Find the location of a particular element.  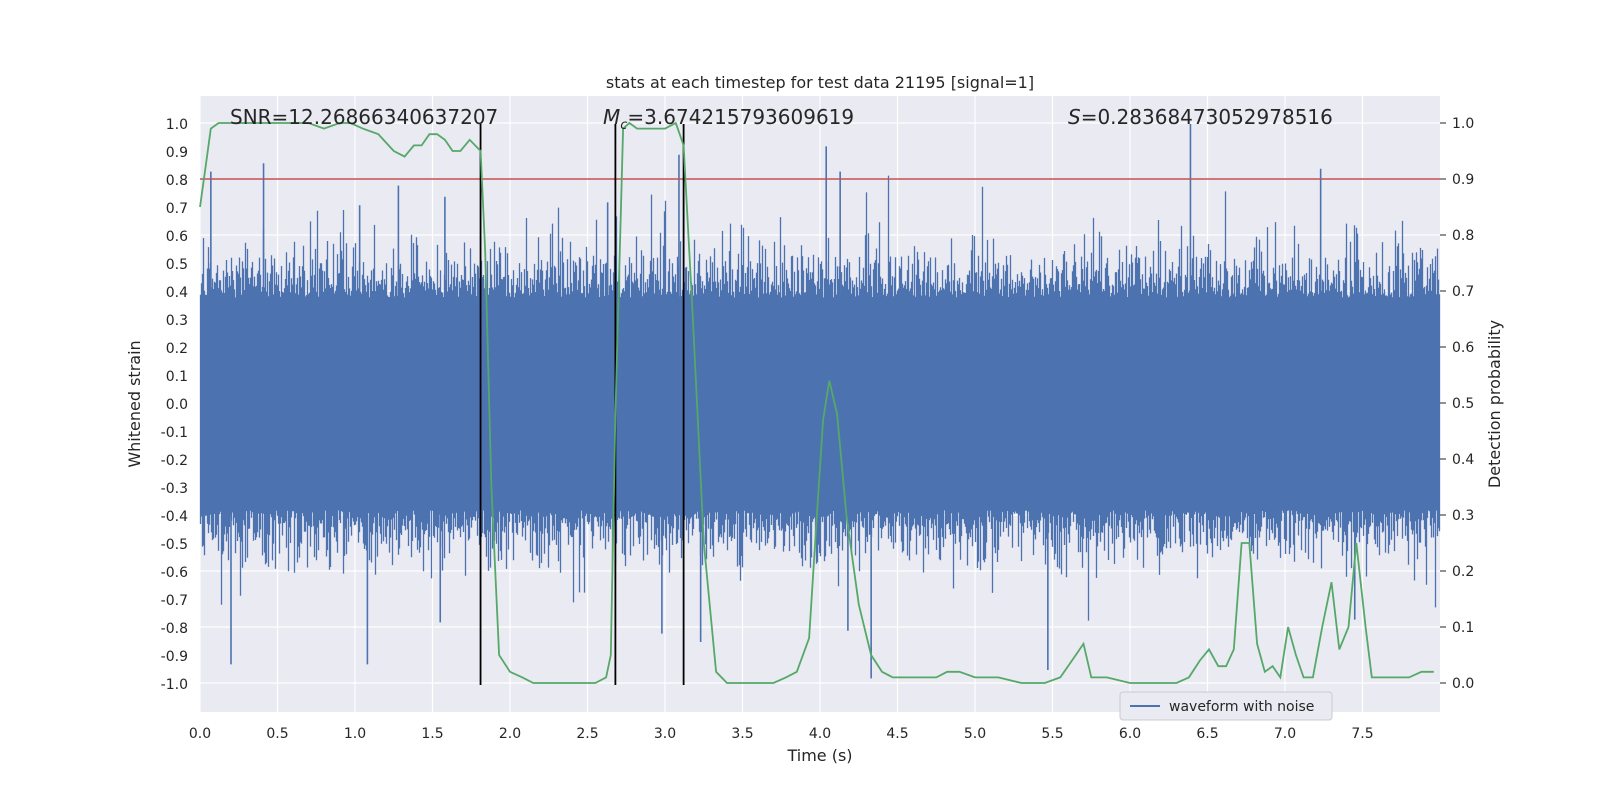

y2-tick-label: 1.0 is located at coordinates (1463, 124).